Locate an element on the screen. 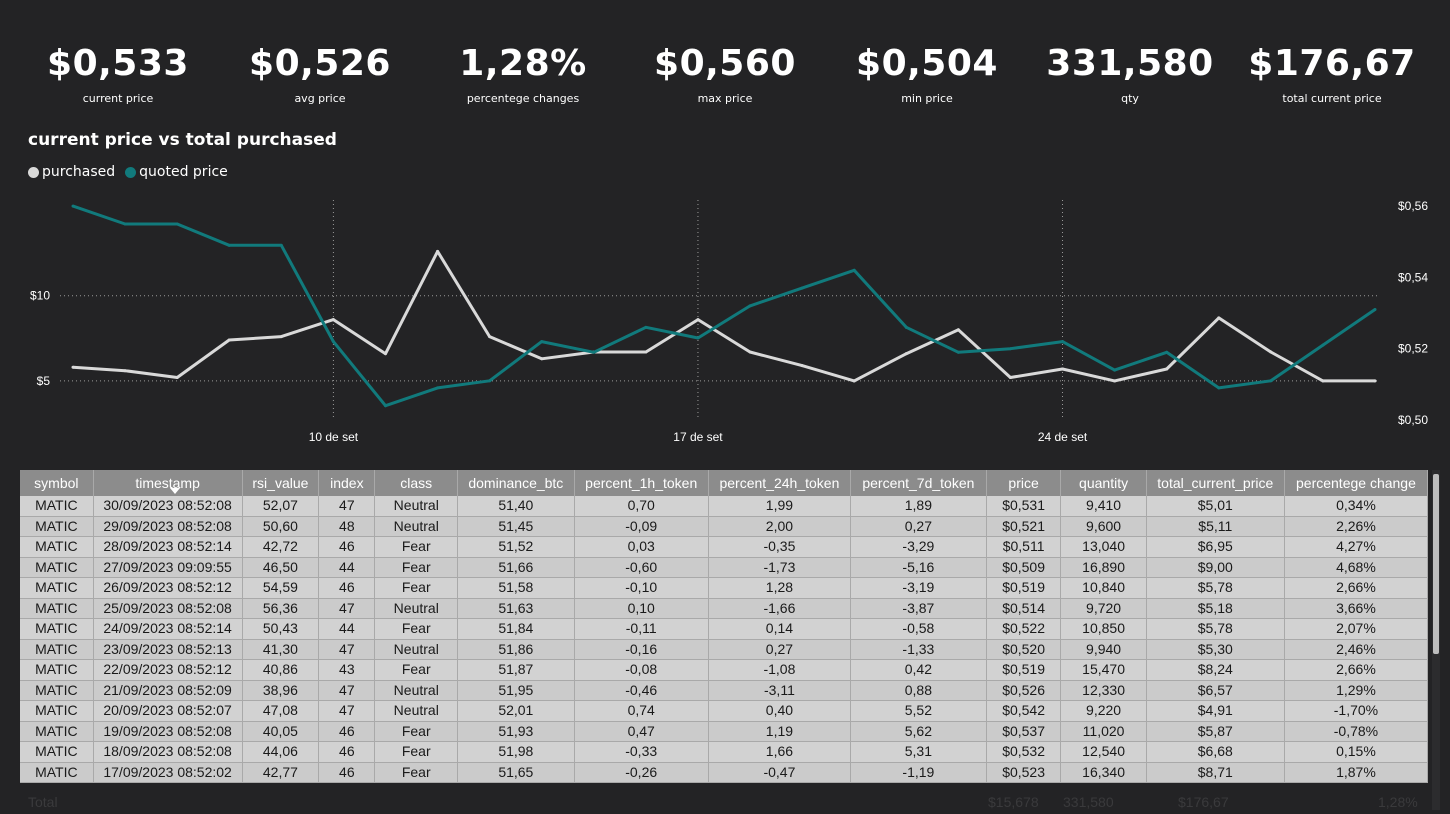  legend-item-purchased: purchased is located at coordinates (71, 172).